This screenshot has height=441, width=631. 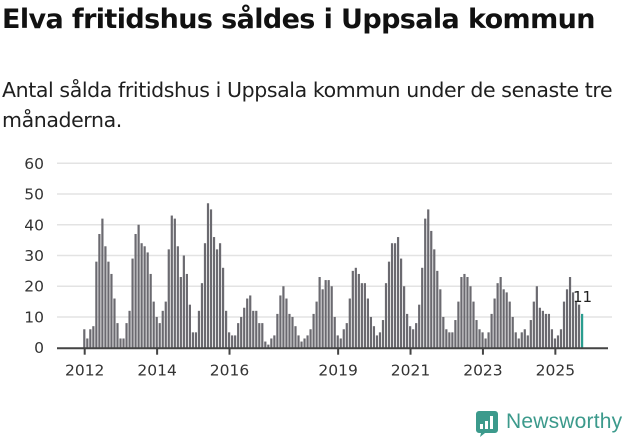 I want to click on x-tick-label: 2021, so click(x=410, y=371).